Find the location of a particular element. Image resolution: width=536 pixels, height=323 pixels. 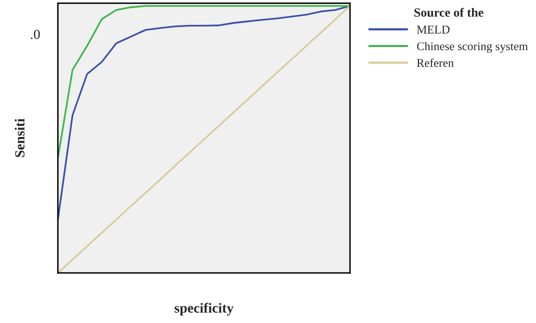

legend-title: Source of the is located at coordinates (449, 12).